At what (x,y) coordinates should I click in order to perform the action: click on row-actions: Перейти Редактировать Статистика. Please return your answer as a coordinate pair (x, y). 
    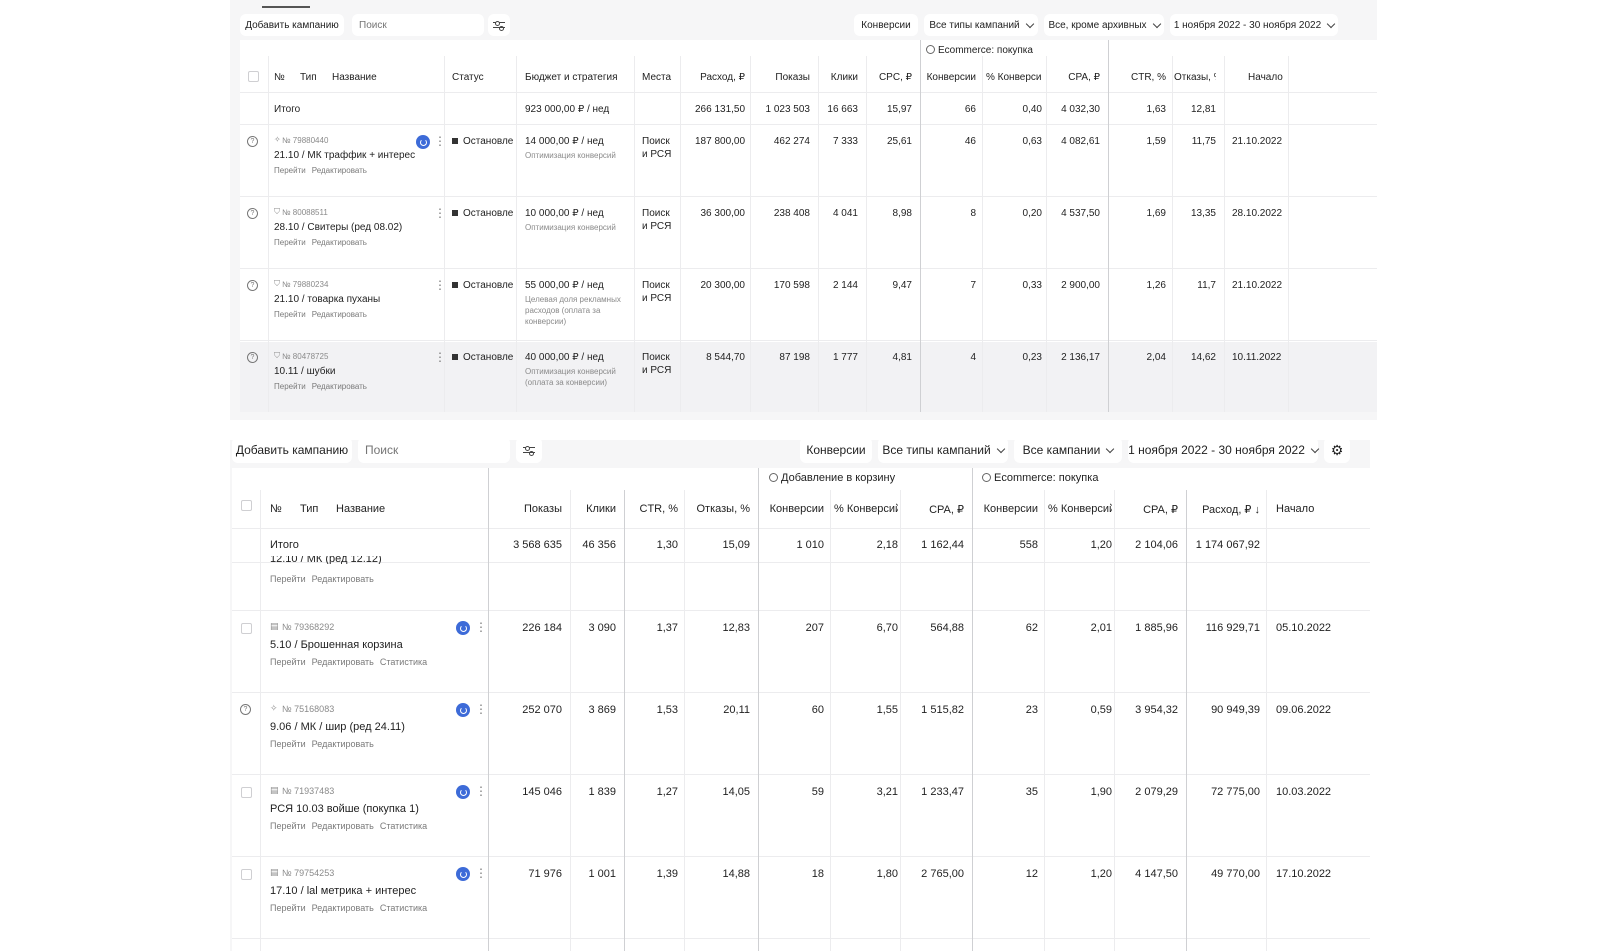
    Looking at the image, I should click on (351, 826).